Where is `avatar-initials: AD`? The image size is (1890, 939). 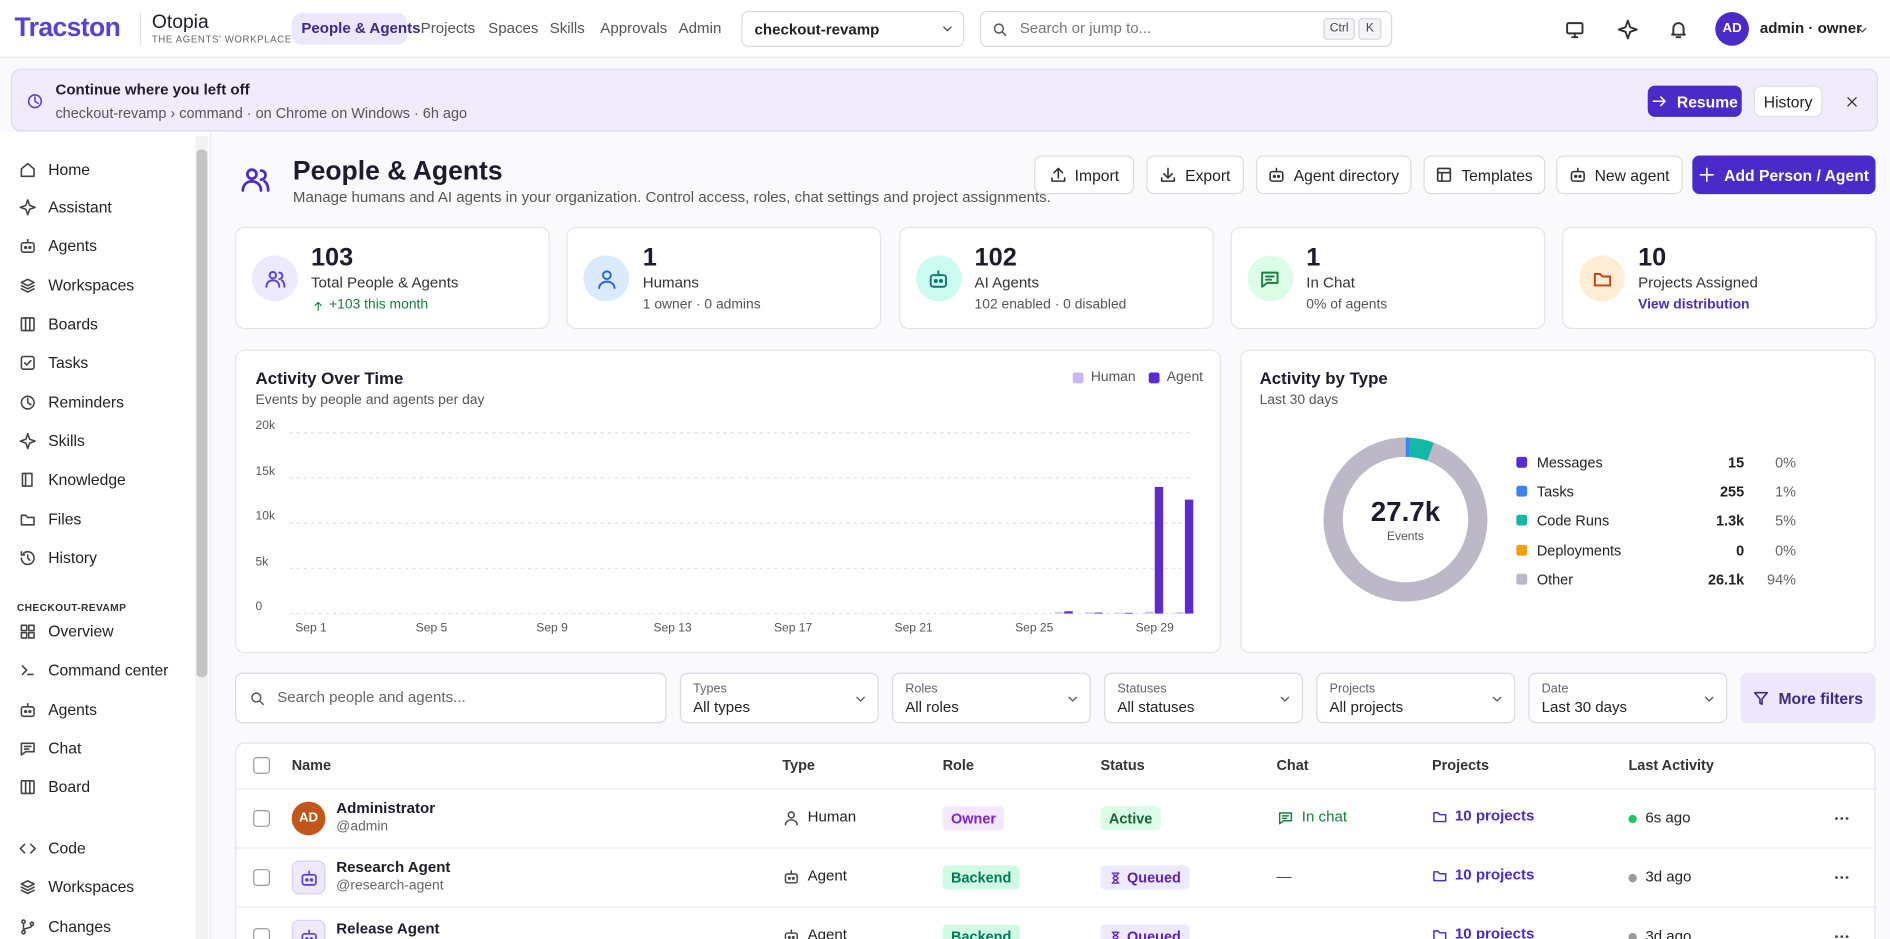
avatar-initials: AD is located at coordinates (1732, 28).